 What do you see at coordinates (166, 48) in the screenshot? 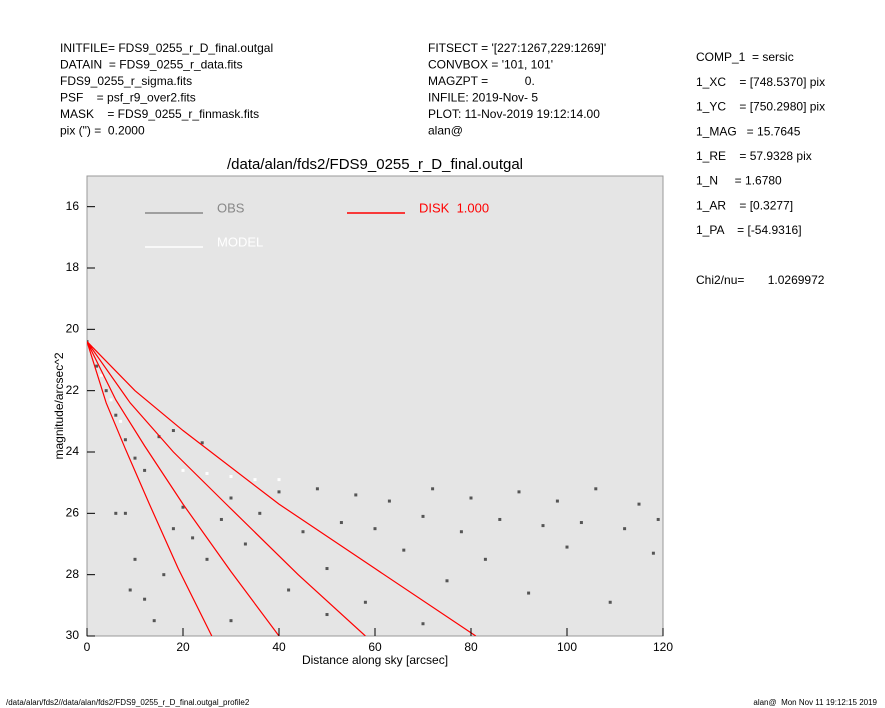
I see `header-text: INITFILE= FDS9_0255_r_D_final.outgal` at bounding box center [166, 48].